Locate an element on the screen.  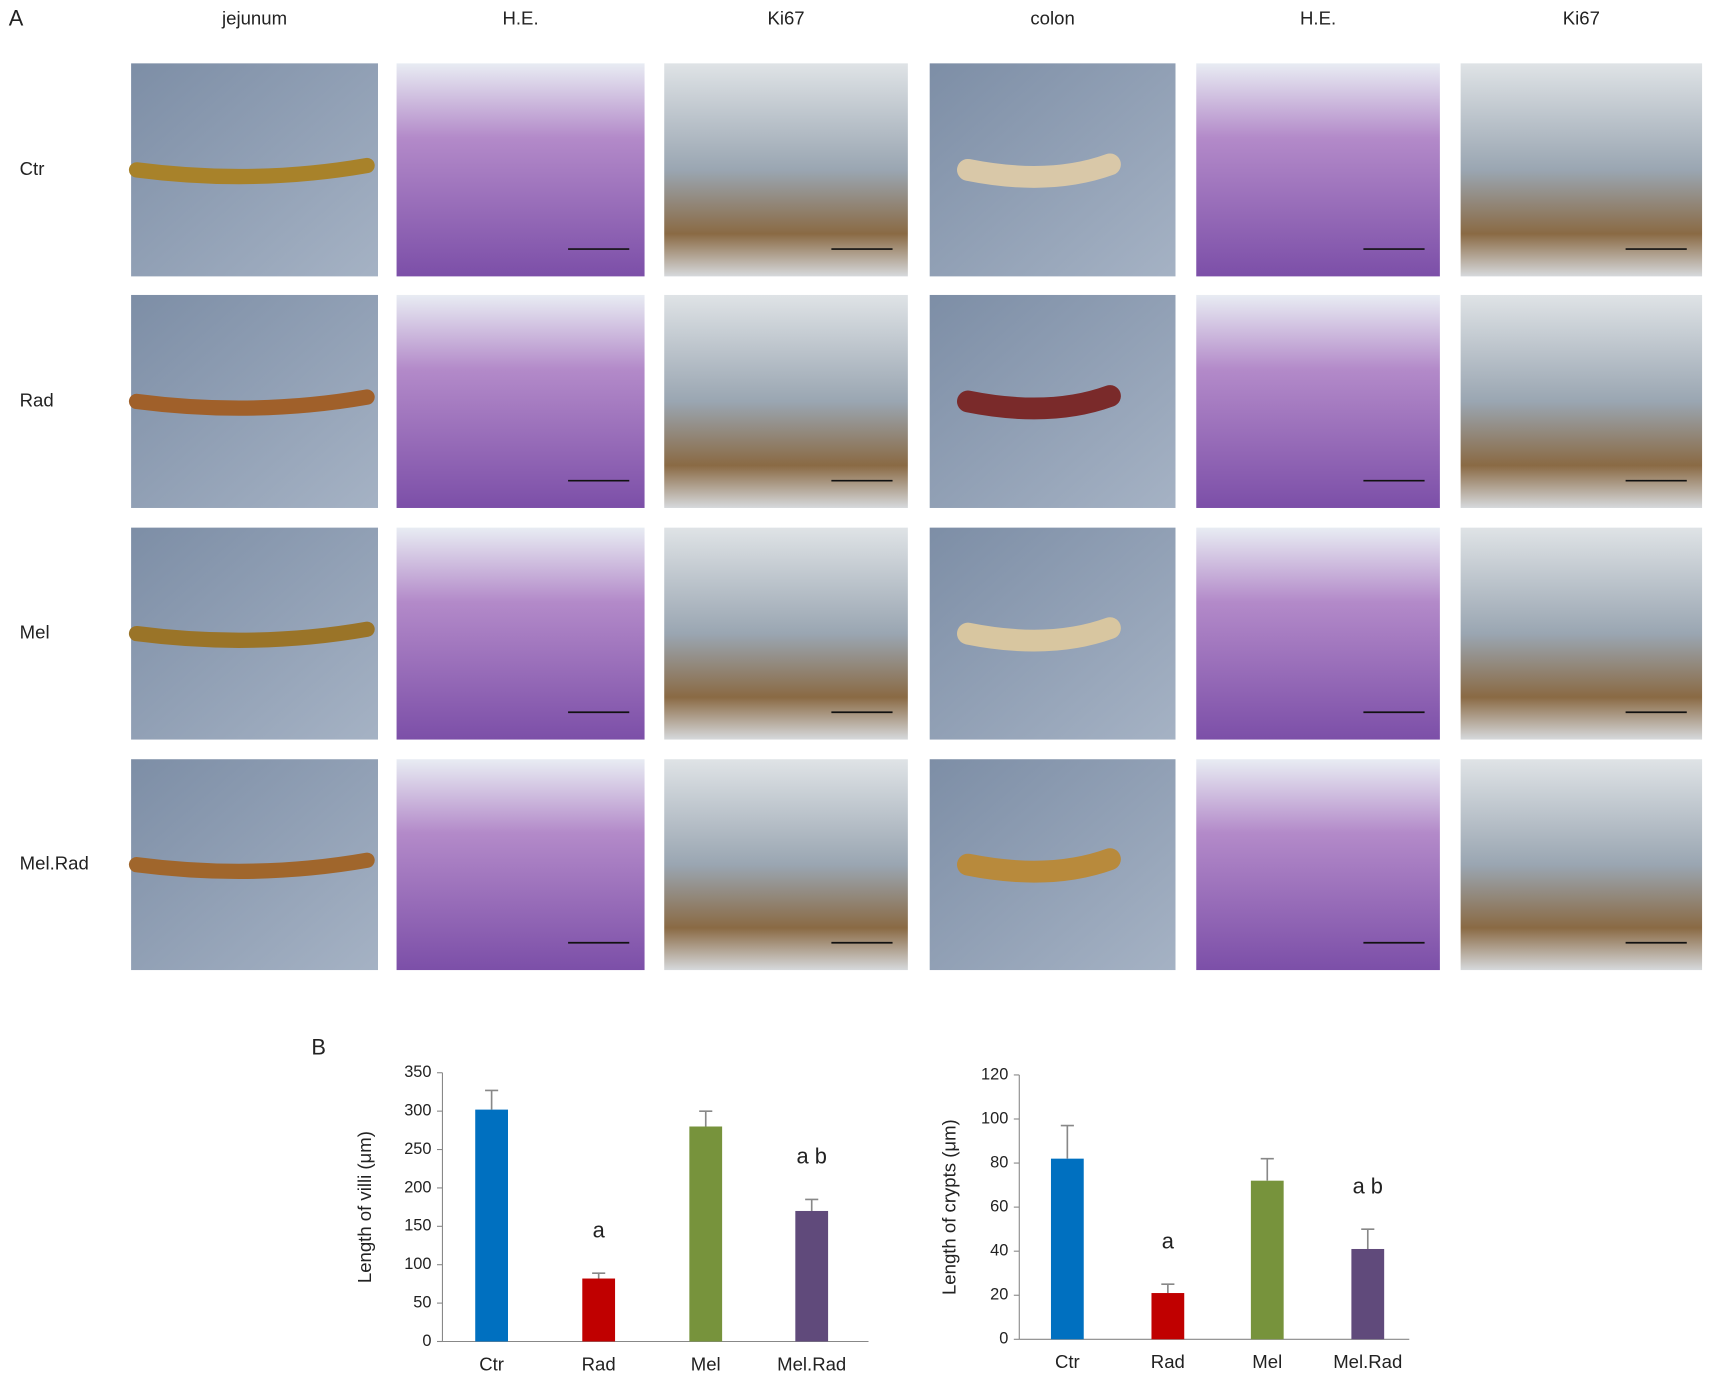
panel-label: A is located at coordinates (16, 17).